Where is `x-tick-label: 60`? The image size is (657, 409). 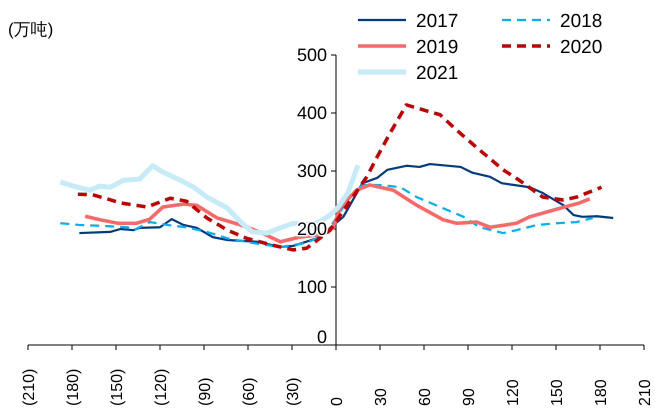
x-tick-label: 60 is located at coordinates (425, 397).